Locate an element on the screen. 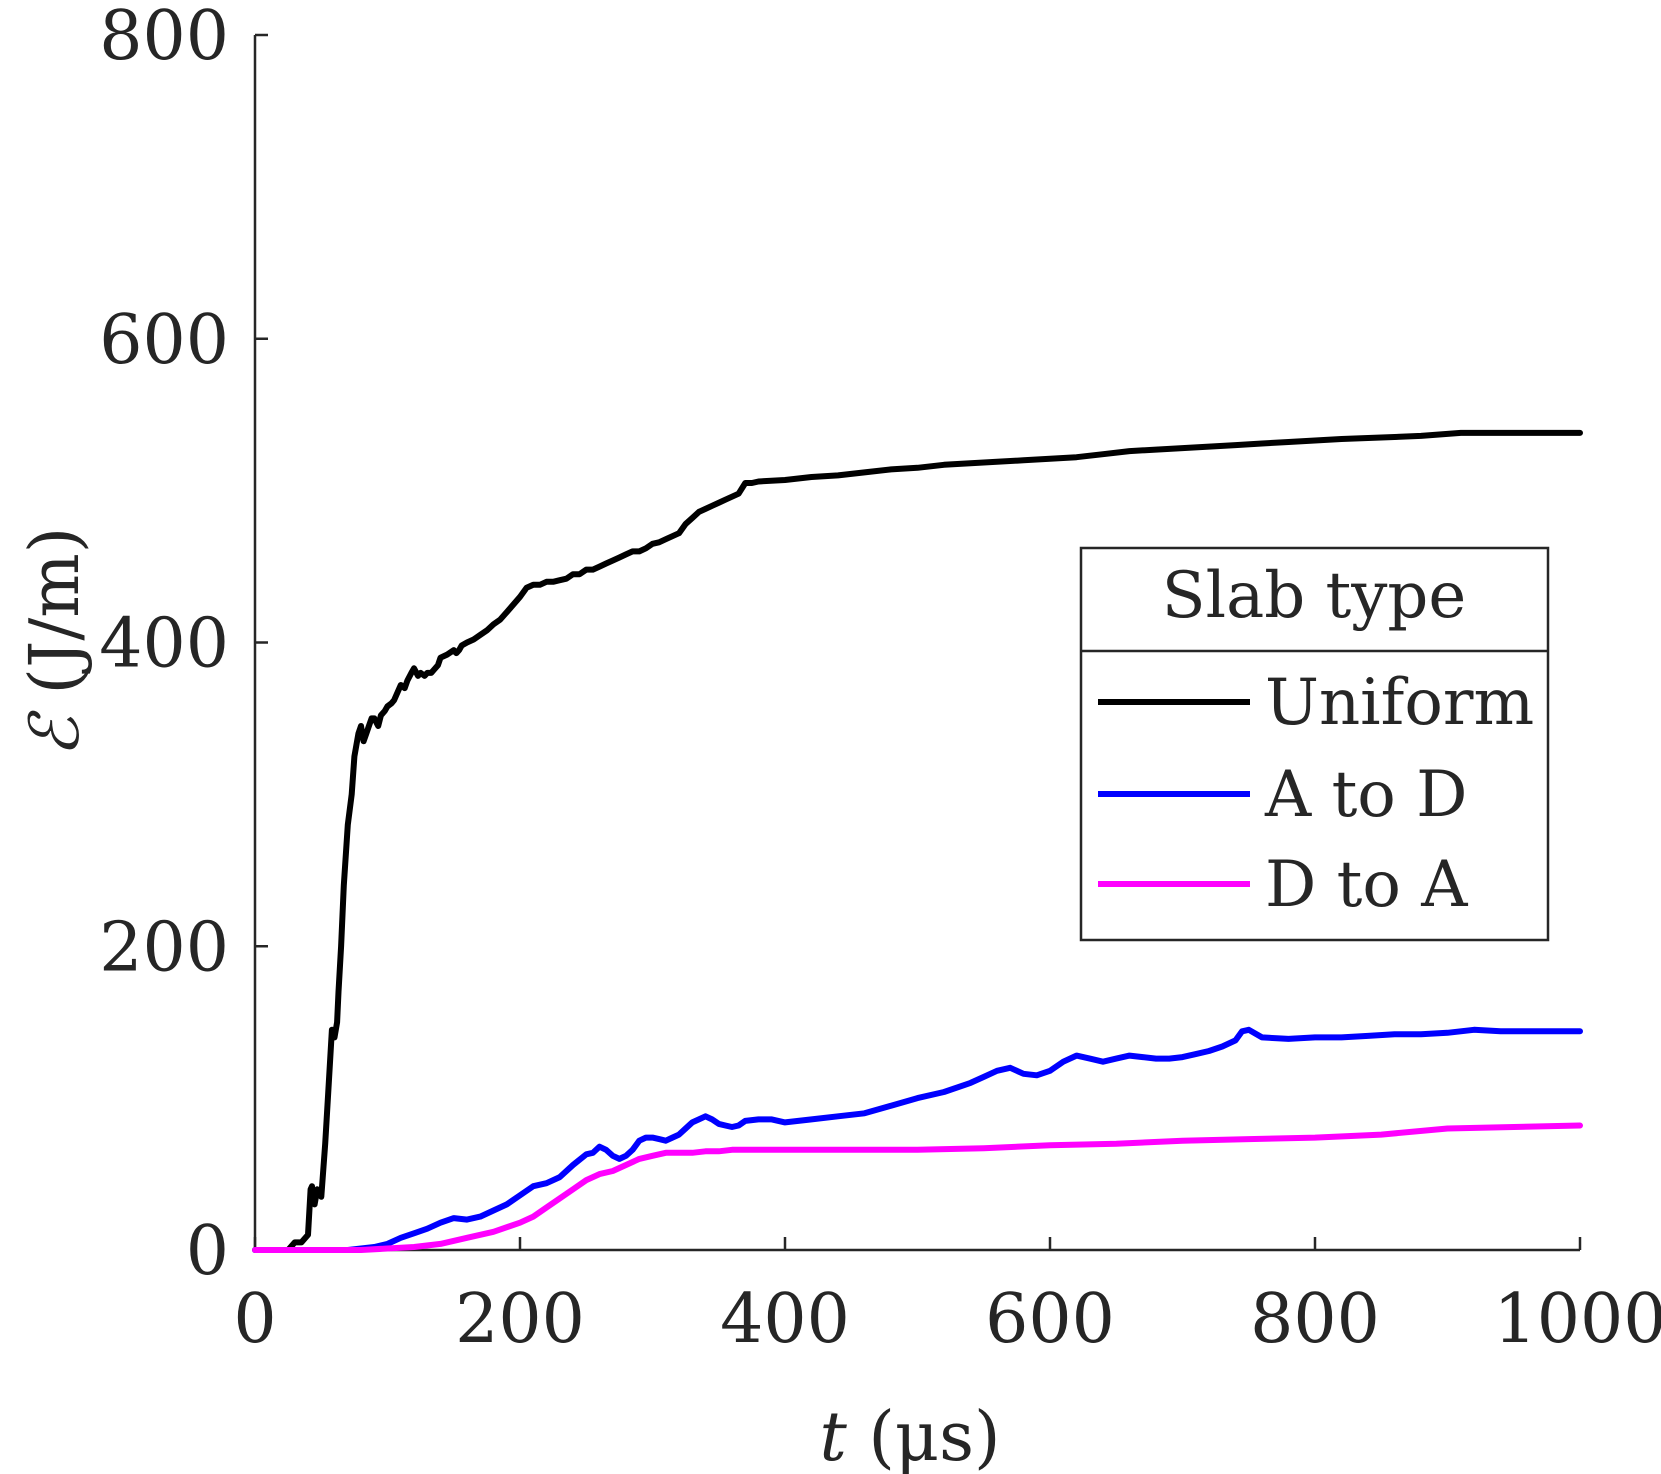 This screenshot has width=1661, height=1474. x-axis-label: t (μs) is located at coordinates (909, 1436).